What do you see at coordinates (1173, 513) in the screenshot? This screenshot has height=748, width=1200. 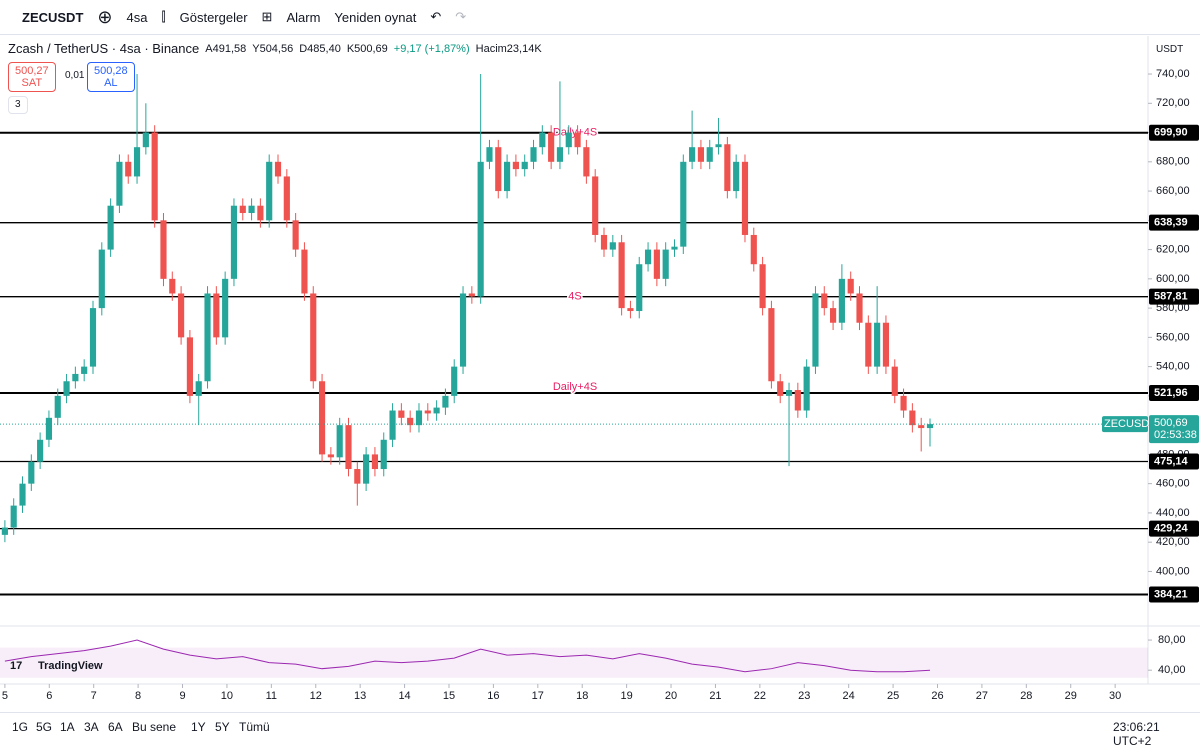 I see `y-tick-label: 440,00` at bounding box center [1173, 513].